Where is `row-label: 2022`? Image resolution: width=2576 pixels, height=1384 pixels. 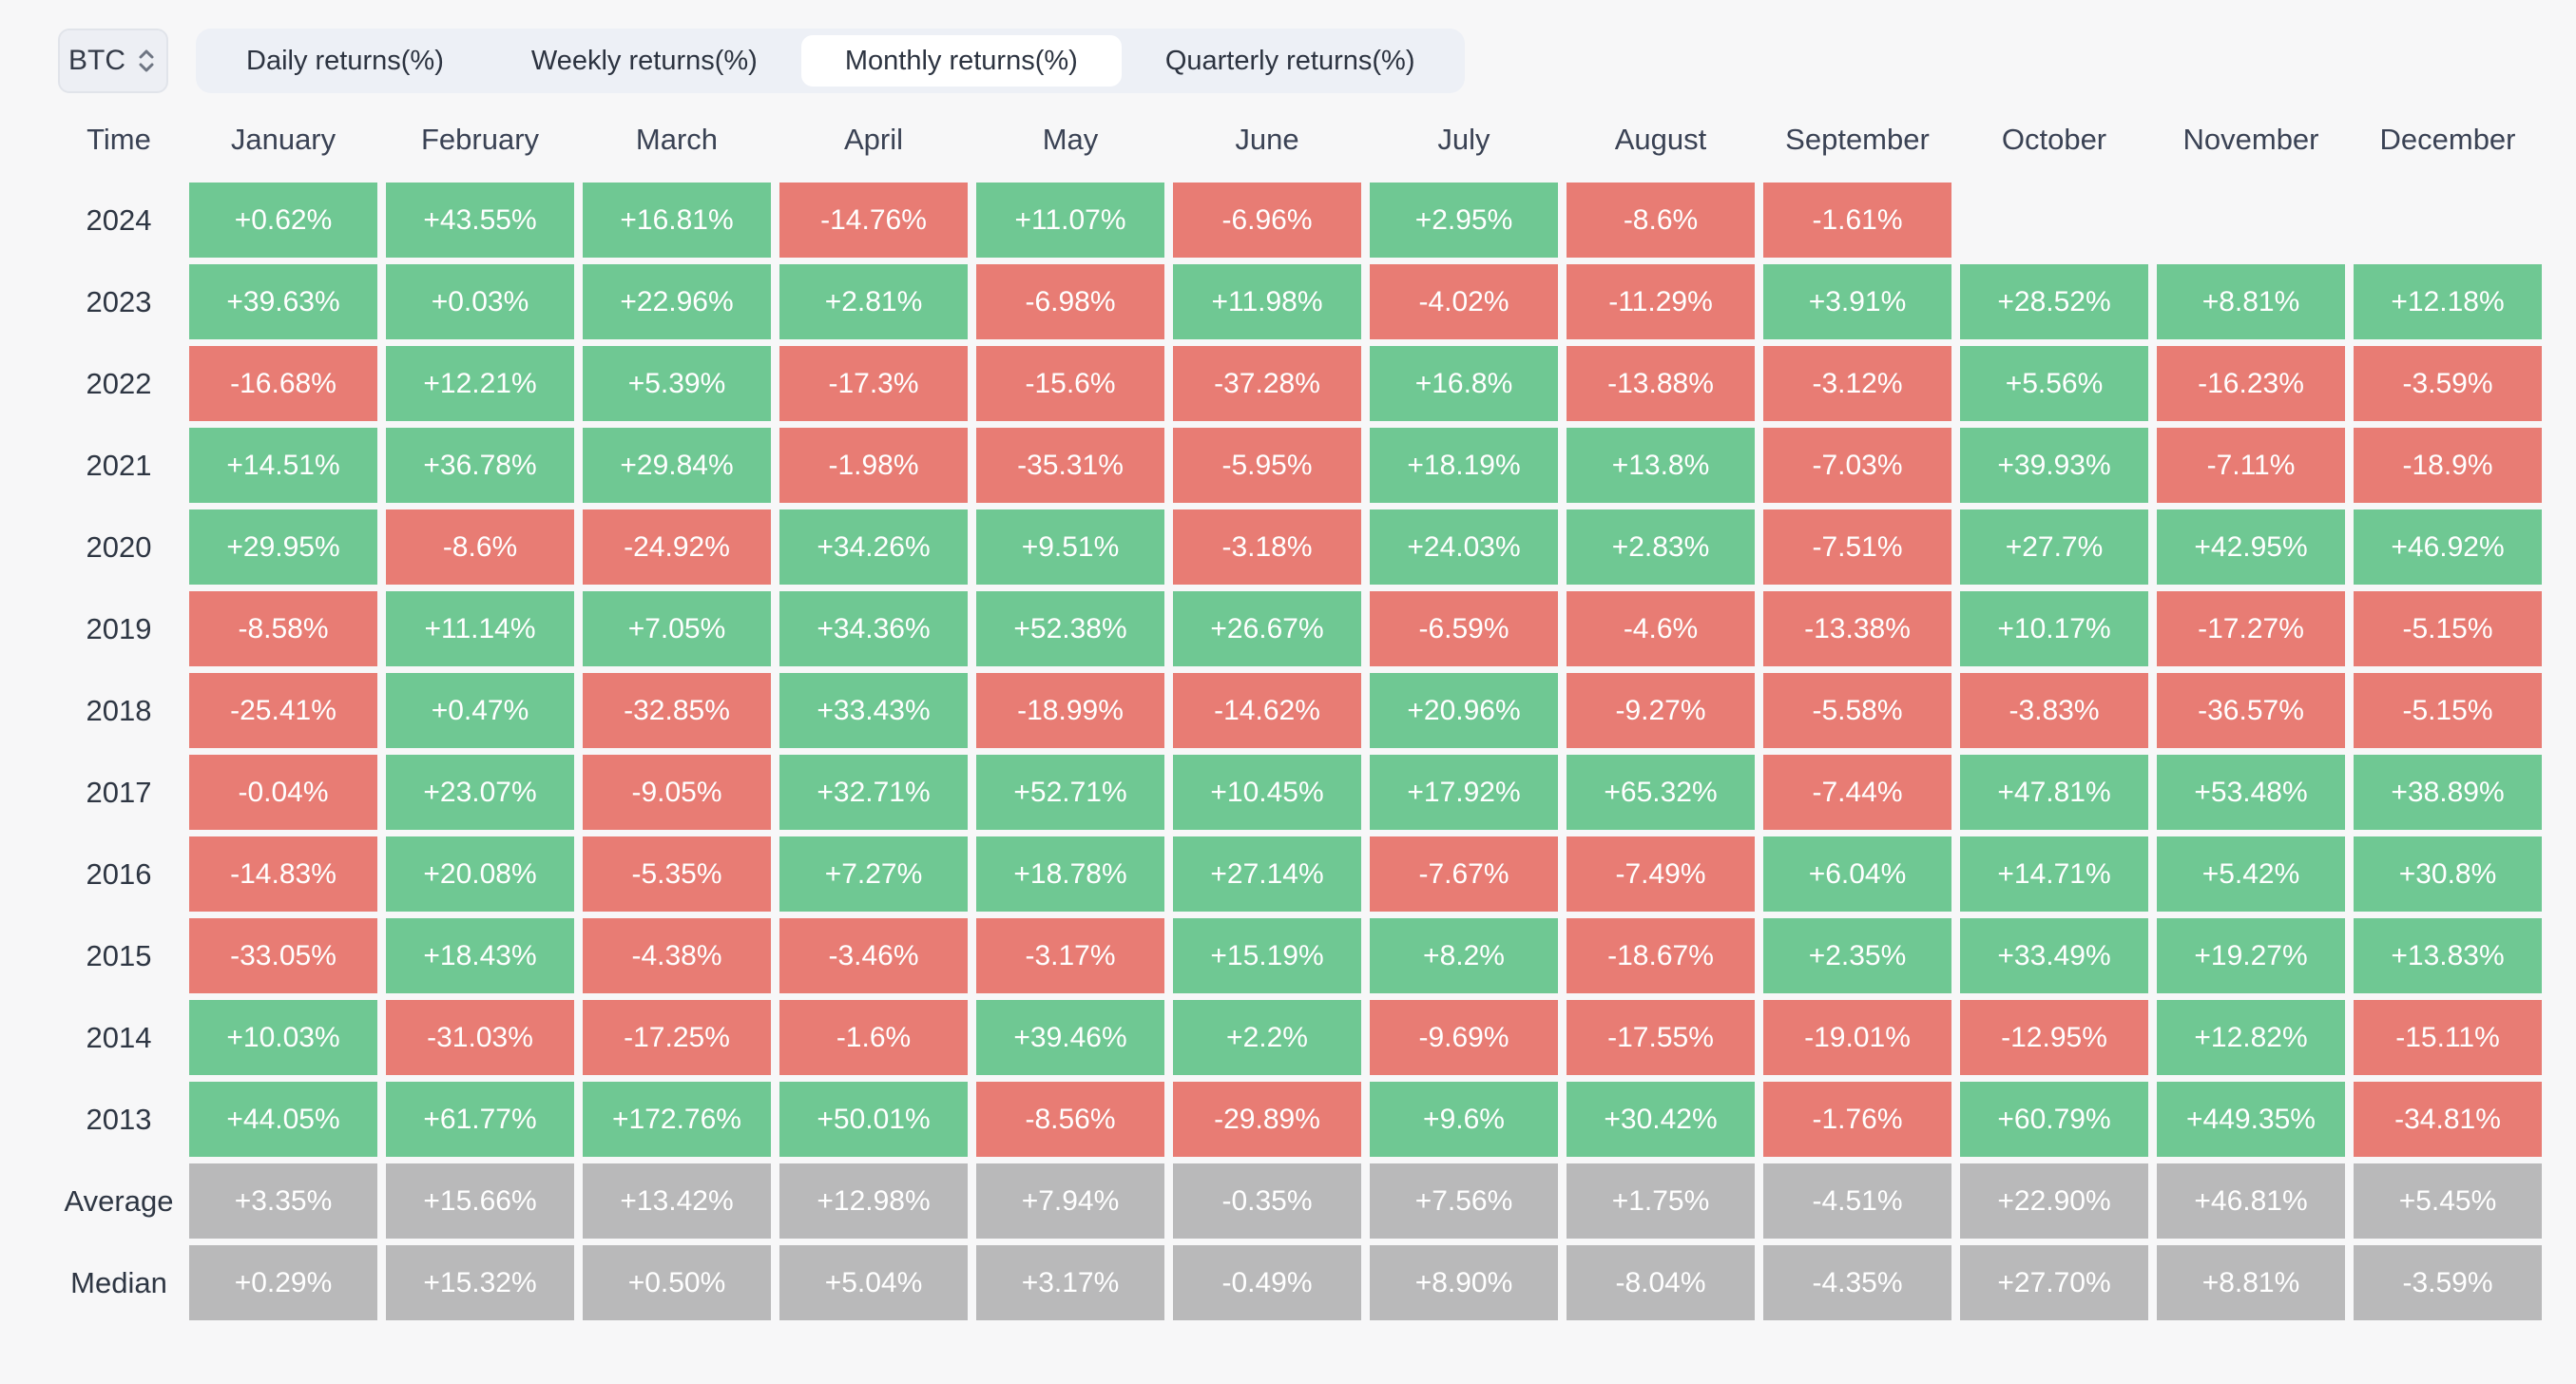
row-label: 2022 is located at coordinates (119, 383).